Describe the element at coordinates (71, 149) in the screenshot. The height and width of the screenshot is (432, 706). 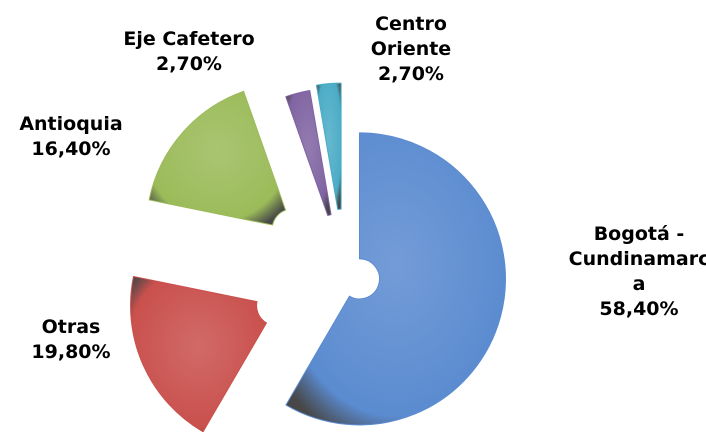
I see `value-label: 16,40%` at that location.